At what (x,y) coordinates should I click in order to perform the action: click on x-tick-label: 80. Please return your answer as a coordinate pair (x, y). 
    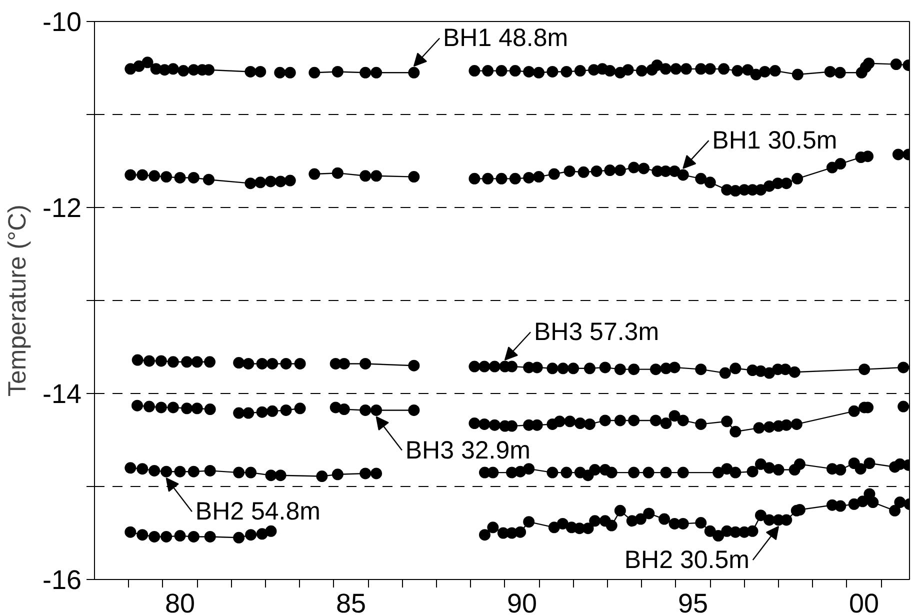
    Looking at the image, I should click on (180, 601).